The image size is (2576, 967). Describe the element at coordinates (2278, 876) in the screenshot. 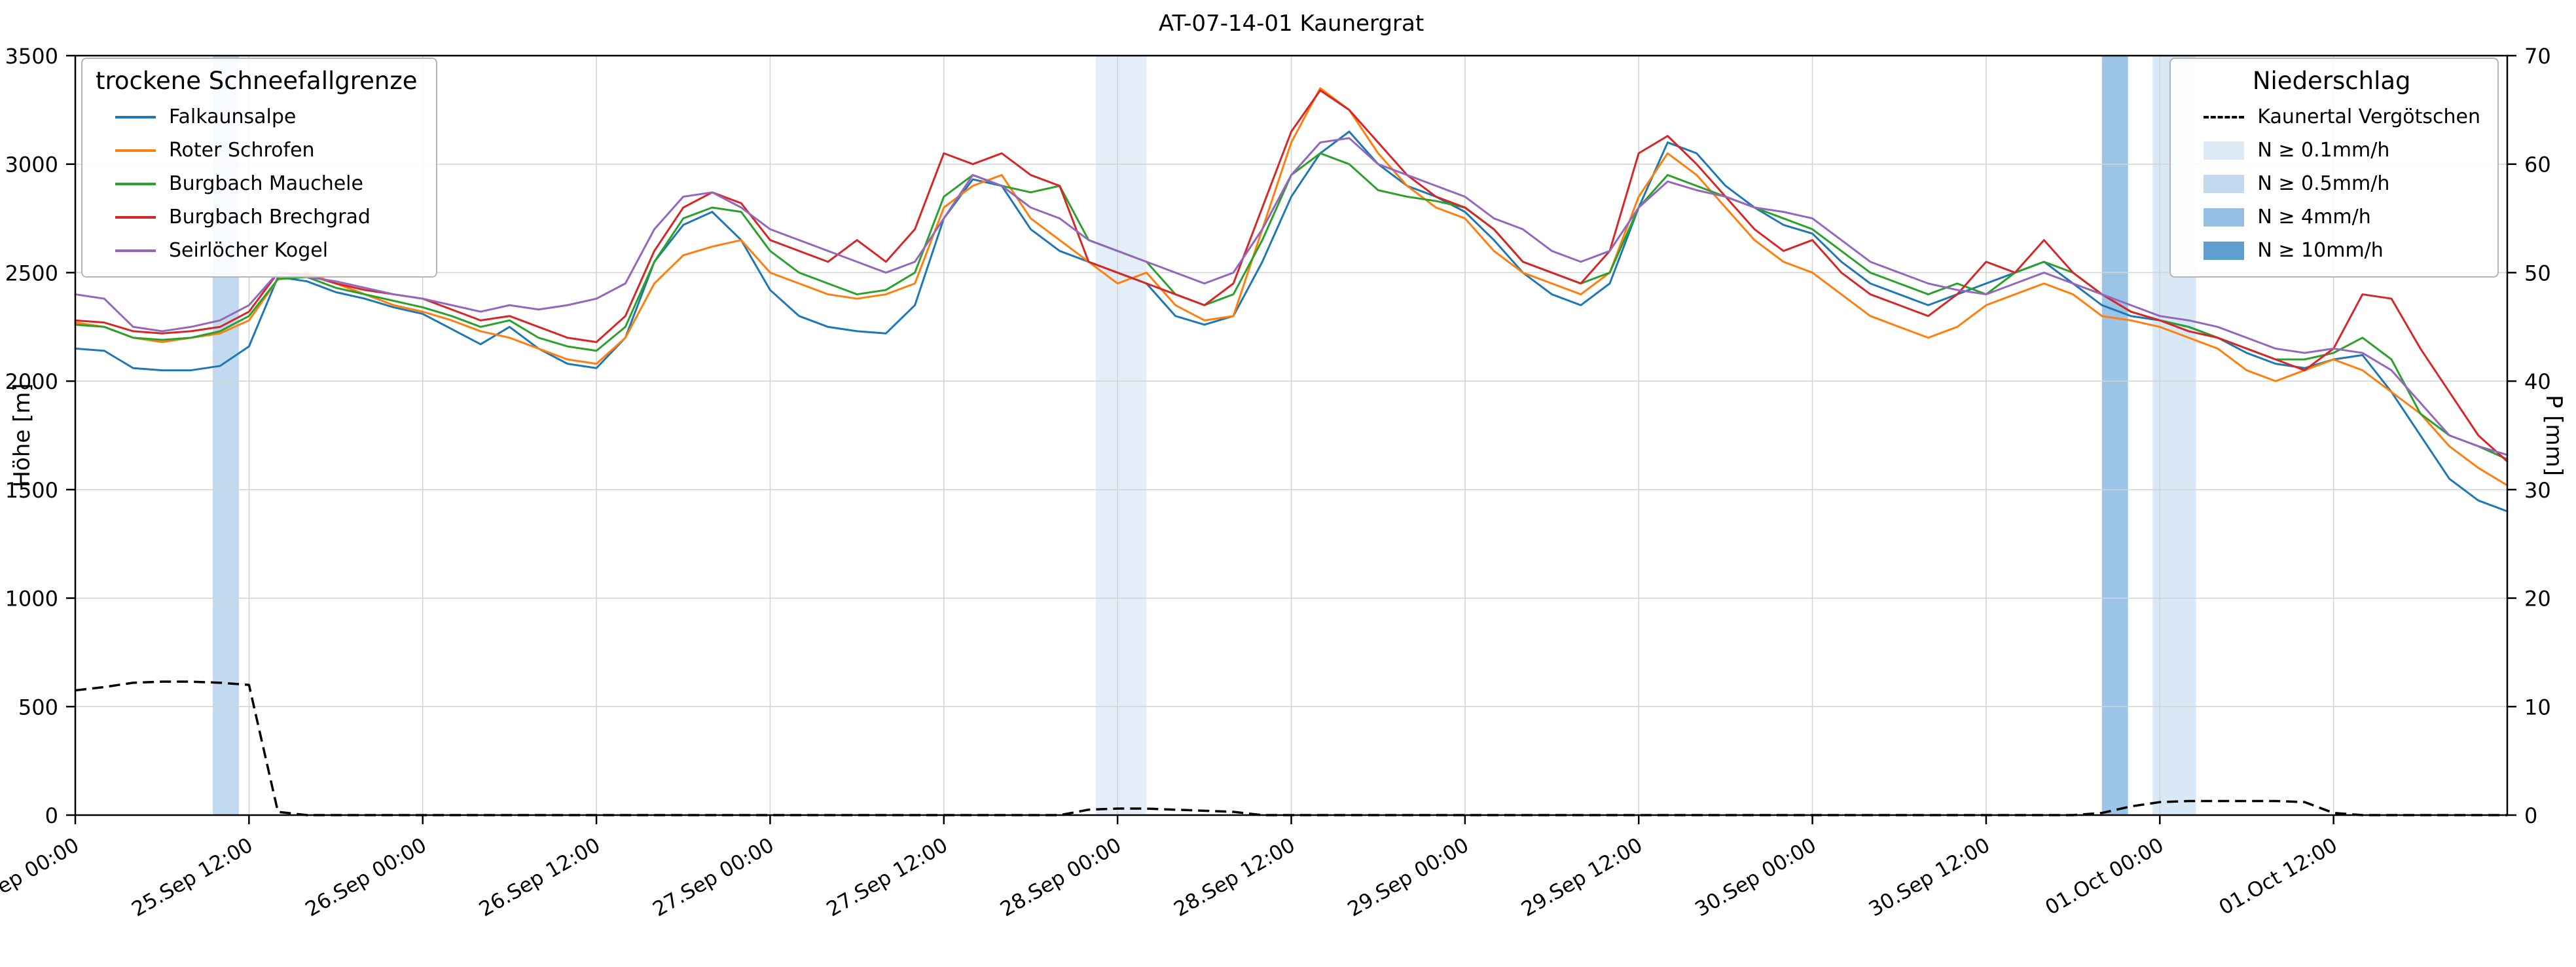

I see `svg-text: 01.Oct 12:00` at that location.